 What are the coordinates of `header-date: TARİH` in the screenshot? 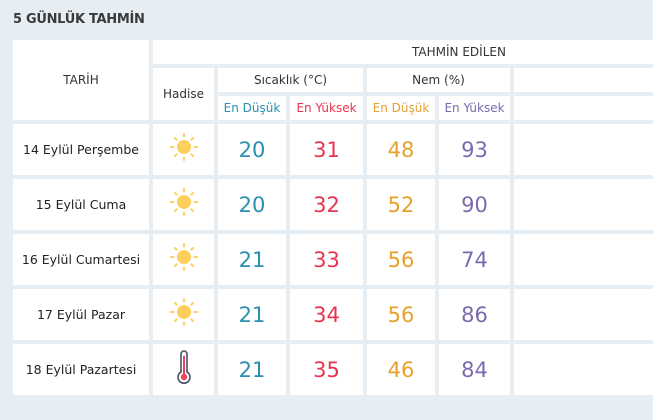 It's located at (81, 80).